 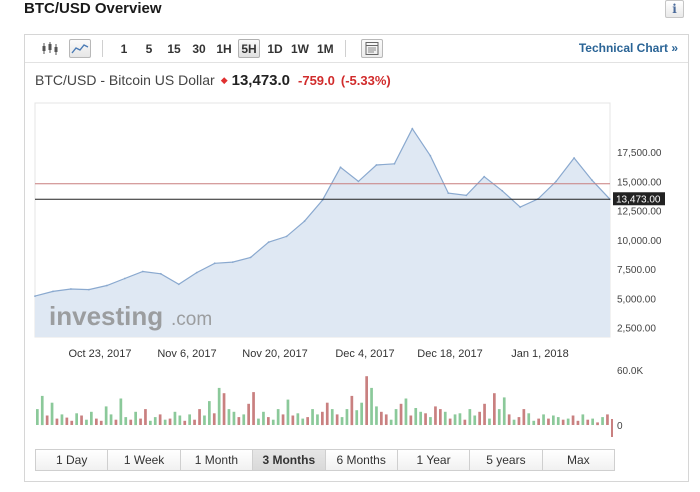 I want to click on y-tick-label: 15,000.00, so click(x=639, y=182).